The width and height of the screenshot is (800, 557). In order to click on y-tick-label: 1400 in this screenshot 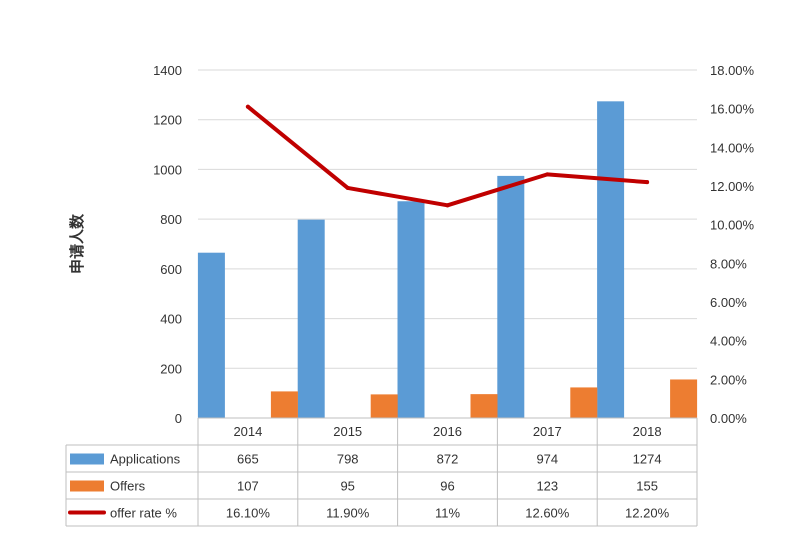, I will do `click(167, 70)`.